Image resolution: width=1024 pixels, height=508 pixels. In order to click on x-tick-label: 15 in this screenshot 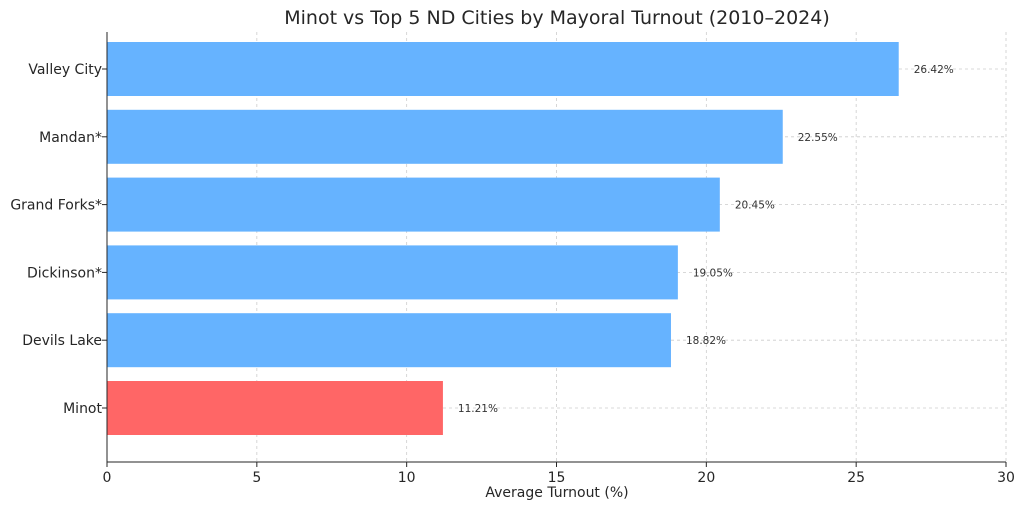, I will do `click(557, 478)`.